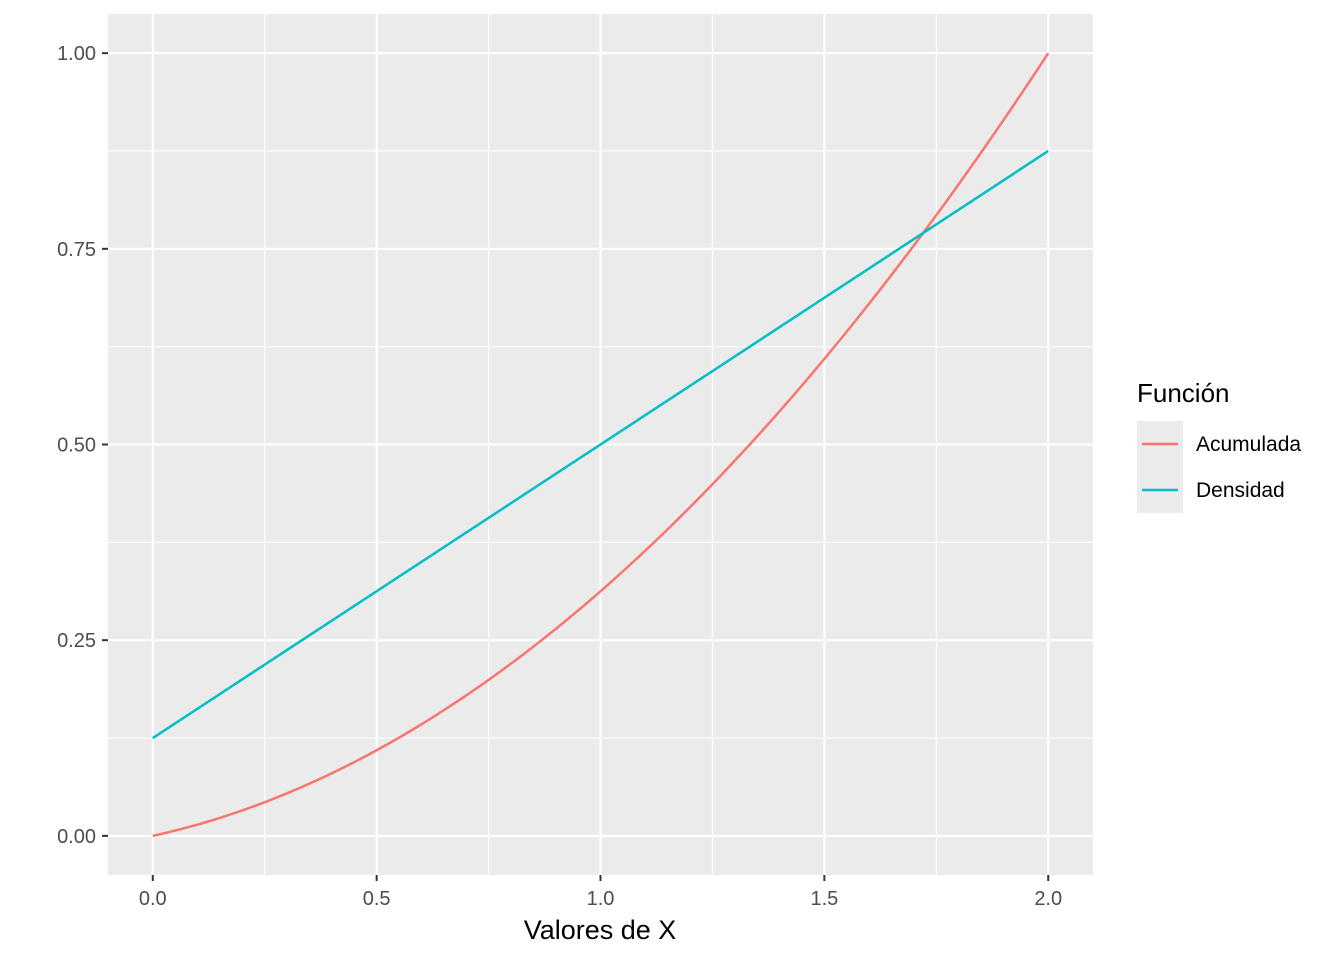 The width and height of the screenshot is (1344, 960). I want to click on x-tick-label: 1.5, so click(824, 899).